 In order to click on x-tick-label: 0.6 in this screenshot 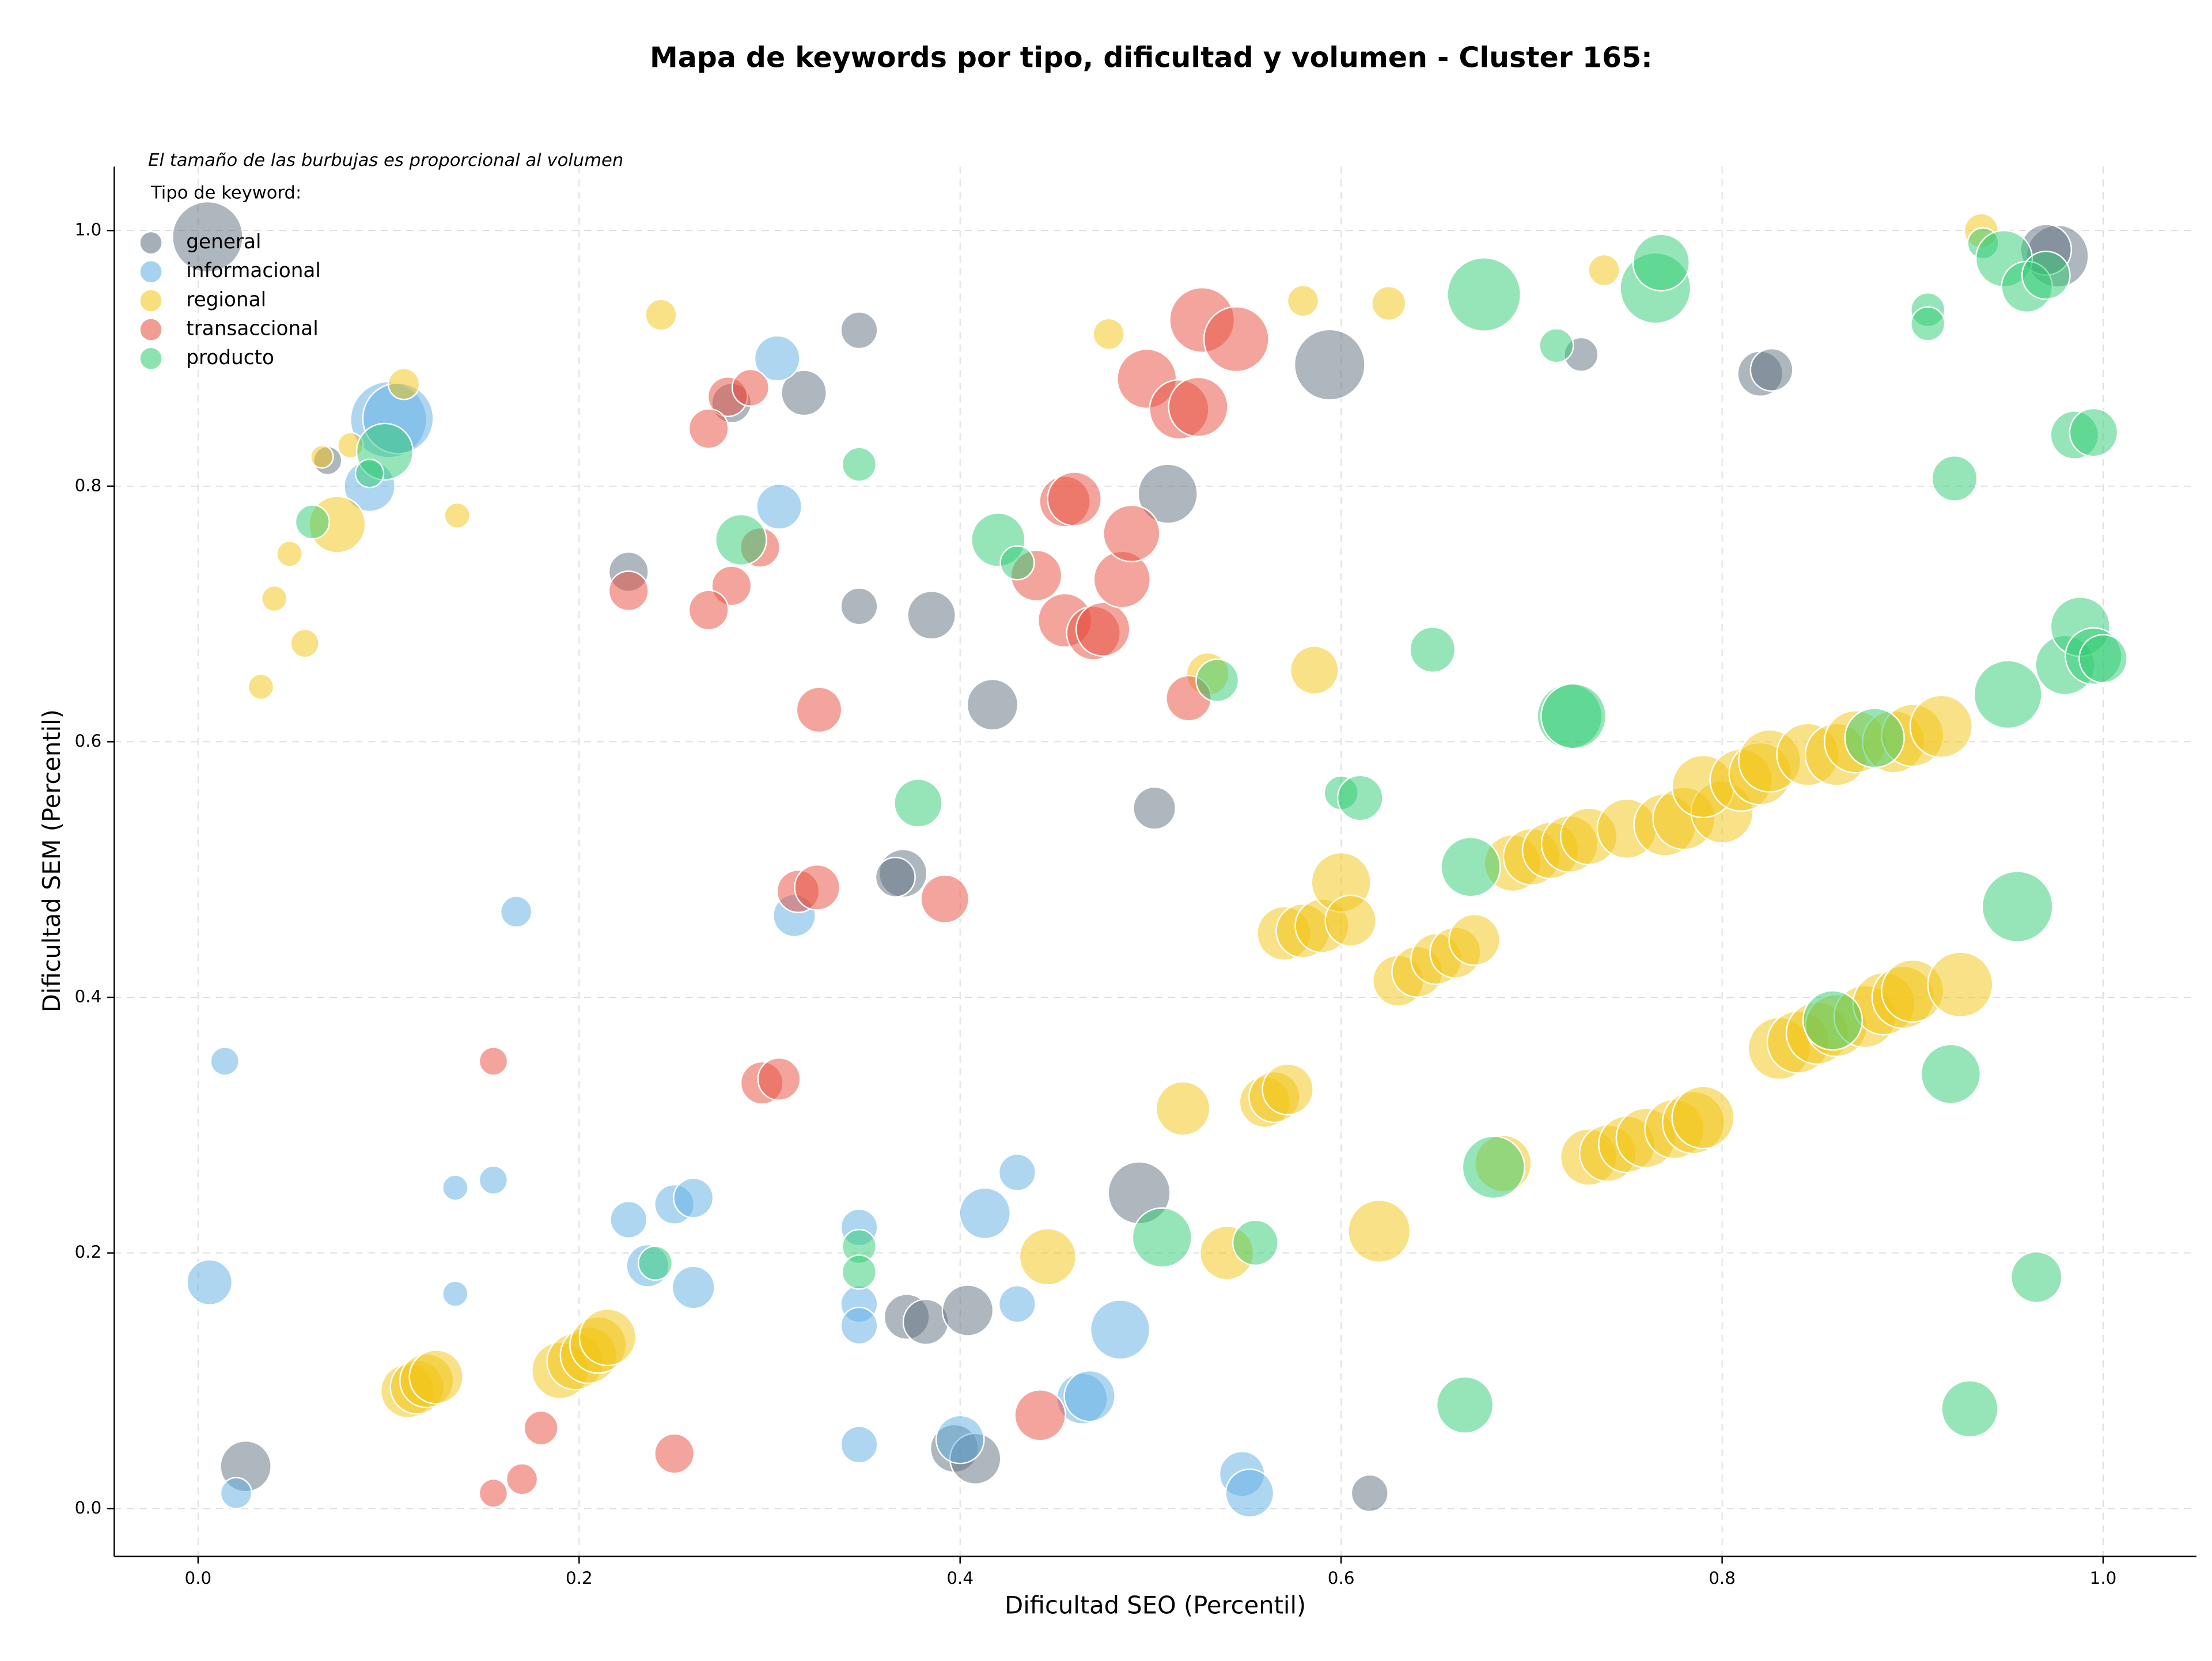, I will do `click(1341, 1578)`.